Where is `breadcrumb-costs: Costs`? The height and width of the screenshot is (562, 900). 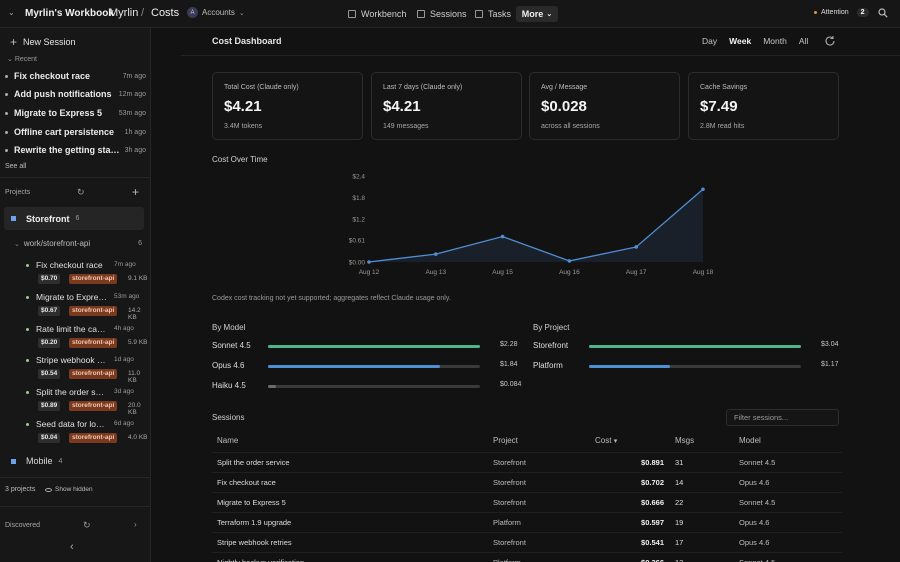 breadcrumb-costs: Costs is located at coordinates (165, 13).